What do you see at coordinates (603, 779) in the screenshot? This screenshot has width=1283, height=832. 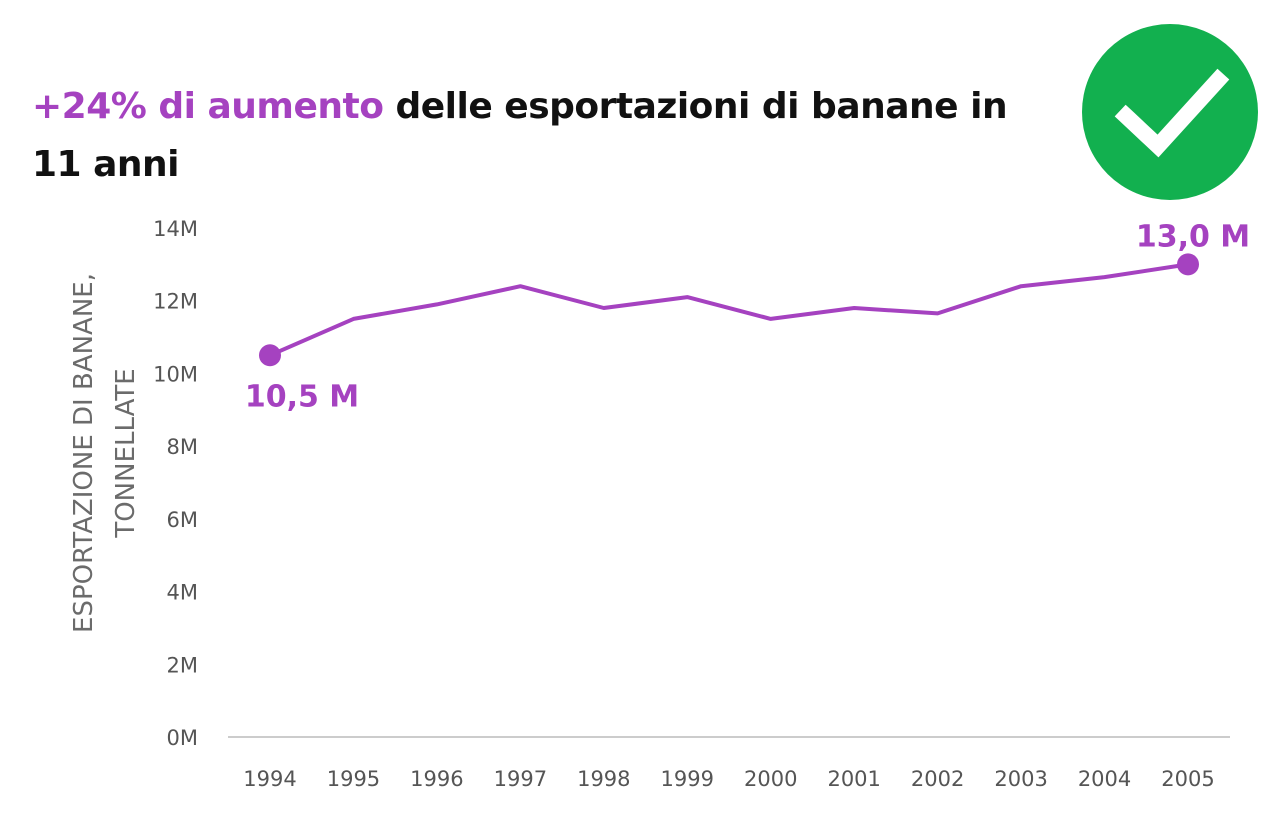 I see `x-tick-label: 1998` at bounding box center [603, 779].